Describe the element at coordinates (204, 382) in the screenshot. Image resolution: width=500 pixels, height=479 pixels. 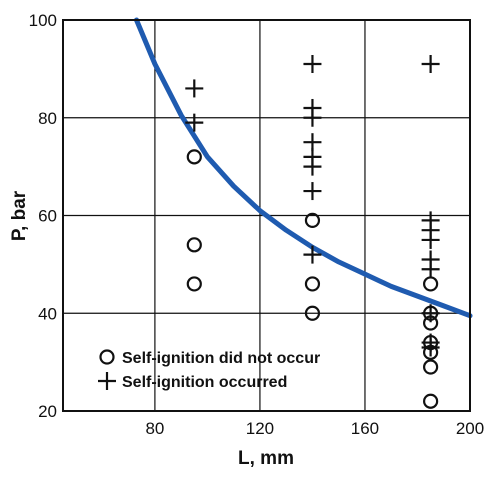
I see `legend-label-occurred: Self-ignition occurred` at that location.